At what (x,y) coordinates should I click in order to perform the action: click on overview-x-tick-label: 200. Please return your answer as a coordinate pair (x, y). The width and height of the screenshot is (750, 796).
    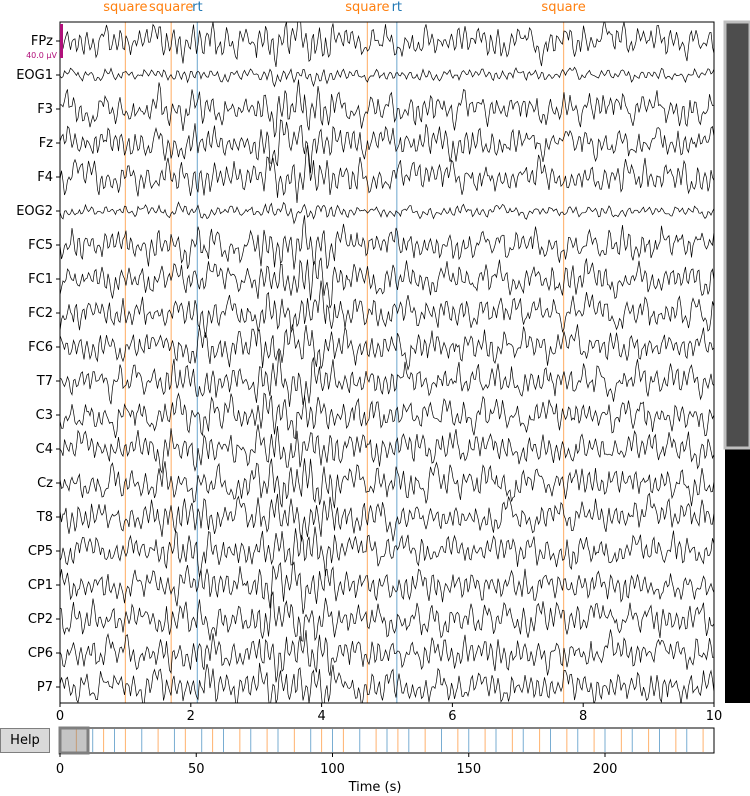
    Looking at the image, I should click on (605, 769).